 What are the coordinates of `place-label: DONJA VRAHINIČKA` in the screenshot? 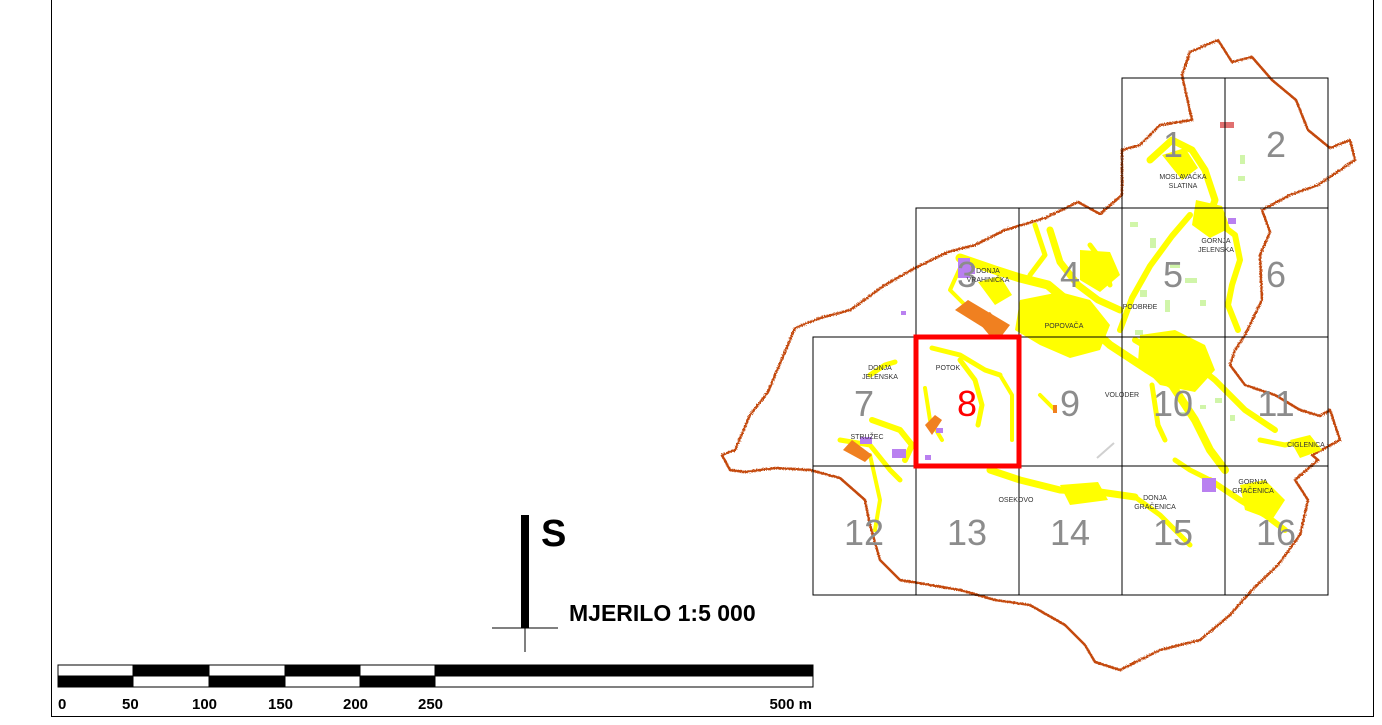 It's located at (988, 276).